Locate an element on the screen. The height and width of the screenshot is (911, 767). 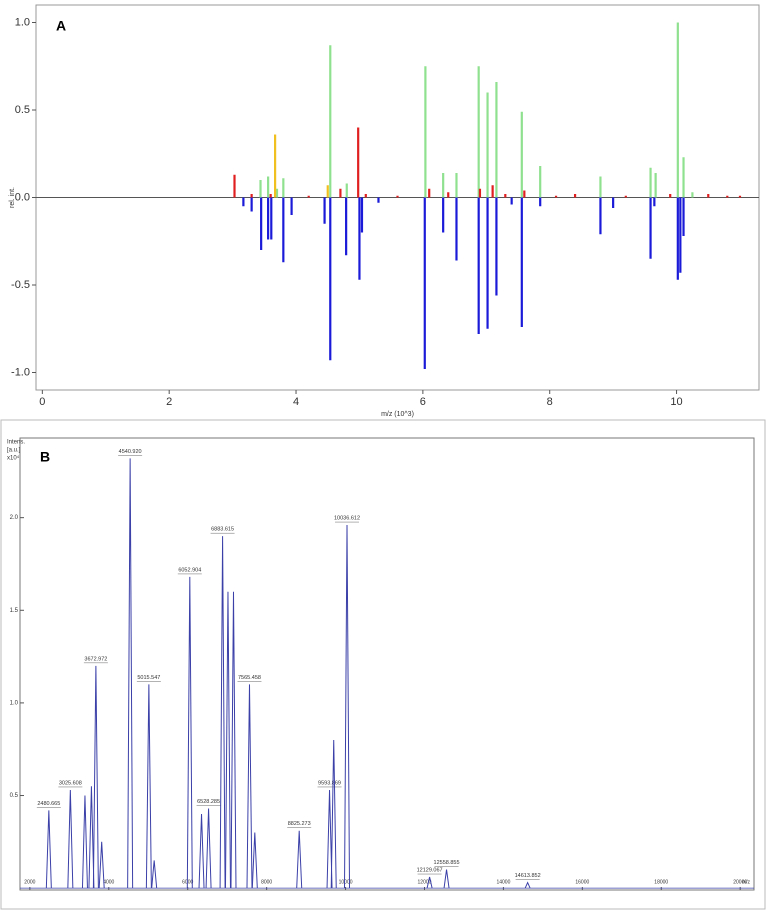
peak-label: 8825.273 is located at coordinates (299, 824).